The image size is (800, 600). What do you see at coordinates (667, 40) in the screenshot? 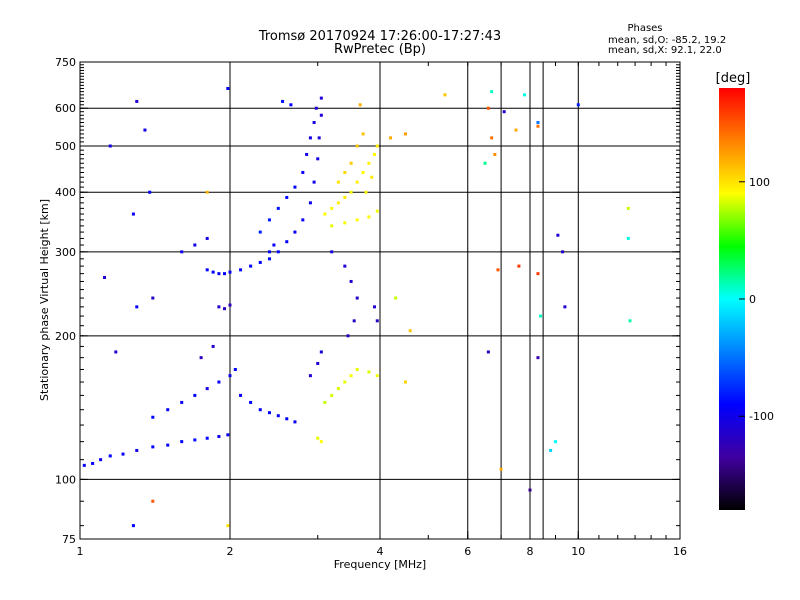
I see `stats-o-line: mean, sd,O: -85.2, 19.2` at bounding box center [667, 40].